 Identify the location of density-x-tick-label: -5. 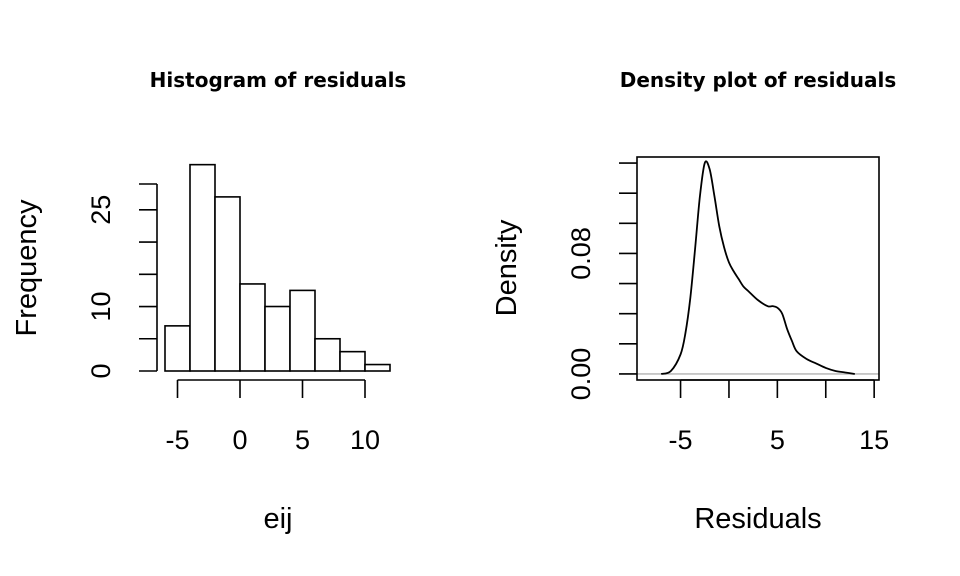
(681, 440).